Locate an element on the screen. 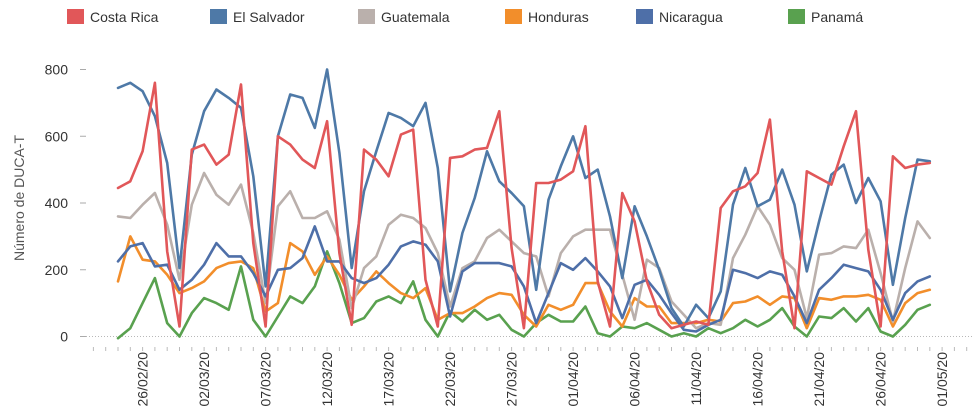 Image resolution: width=972 pixels, height=419 pixels. y-axis-title: Número de DUCA-T is located at coordinates (19, 198).